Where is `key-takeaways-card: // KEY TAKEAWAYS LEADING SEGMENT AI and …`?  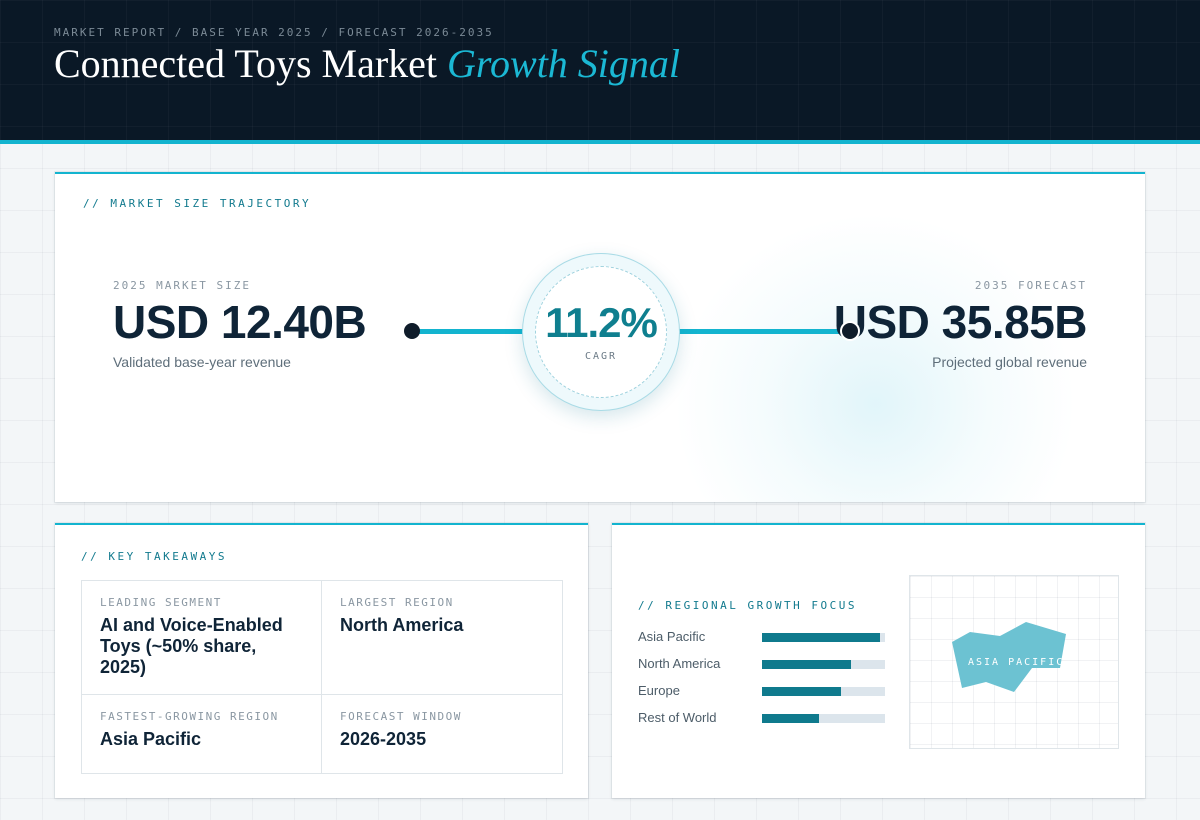 key-takeaways-card: // KEY TAKEAWAYS LEADING SEGMENT AI and … is located at coordinates (321, 660).